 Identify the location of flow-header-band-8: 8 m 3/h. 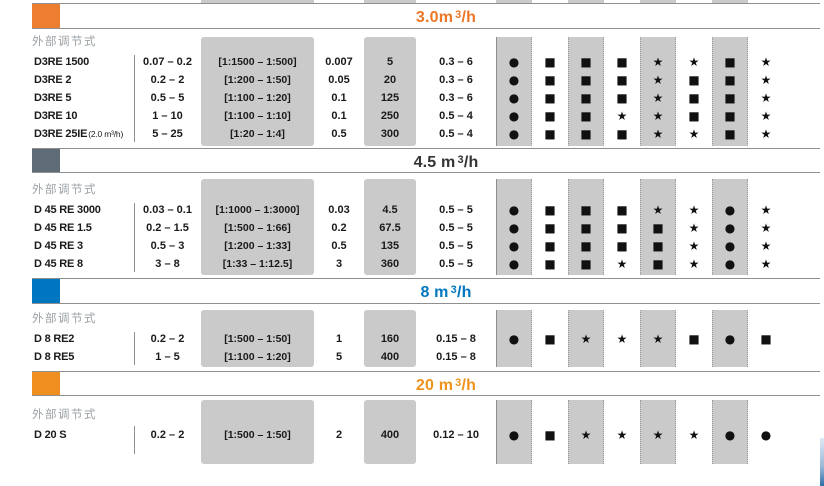
(426, 291).